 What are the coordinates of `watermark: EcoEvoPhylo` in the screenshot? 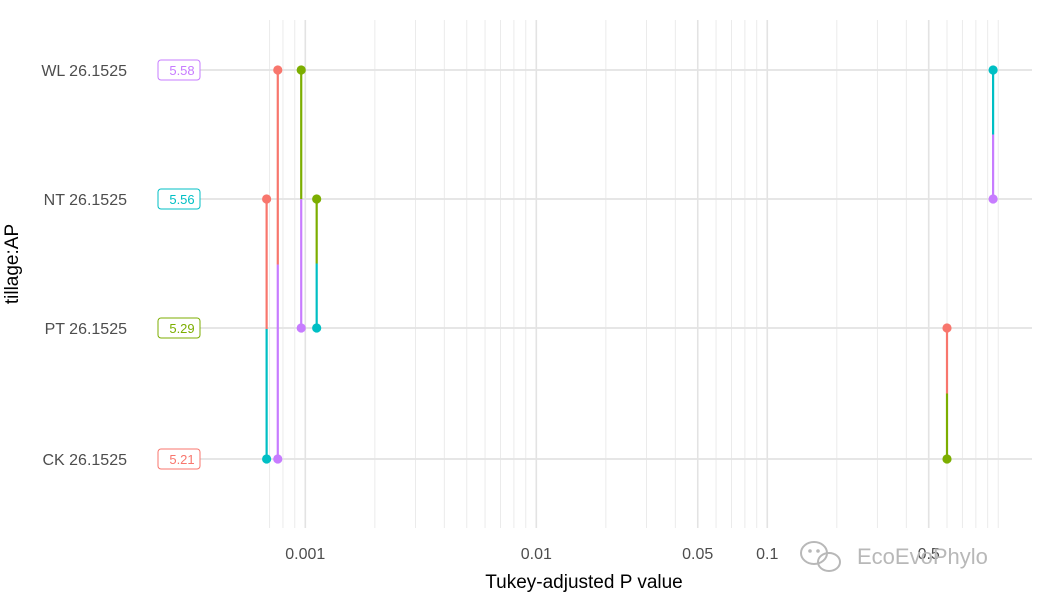 It's located at (894, 556).